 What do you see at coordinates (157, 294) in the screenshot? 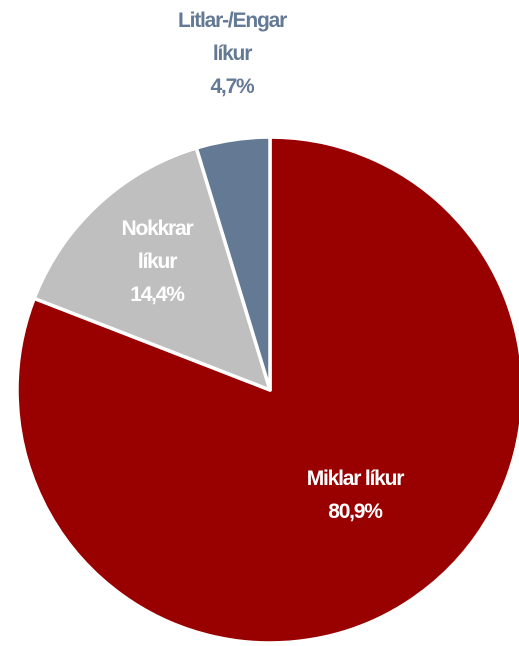
I see `slice-value: 14,4%` at bounding box center [157, 294].